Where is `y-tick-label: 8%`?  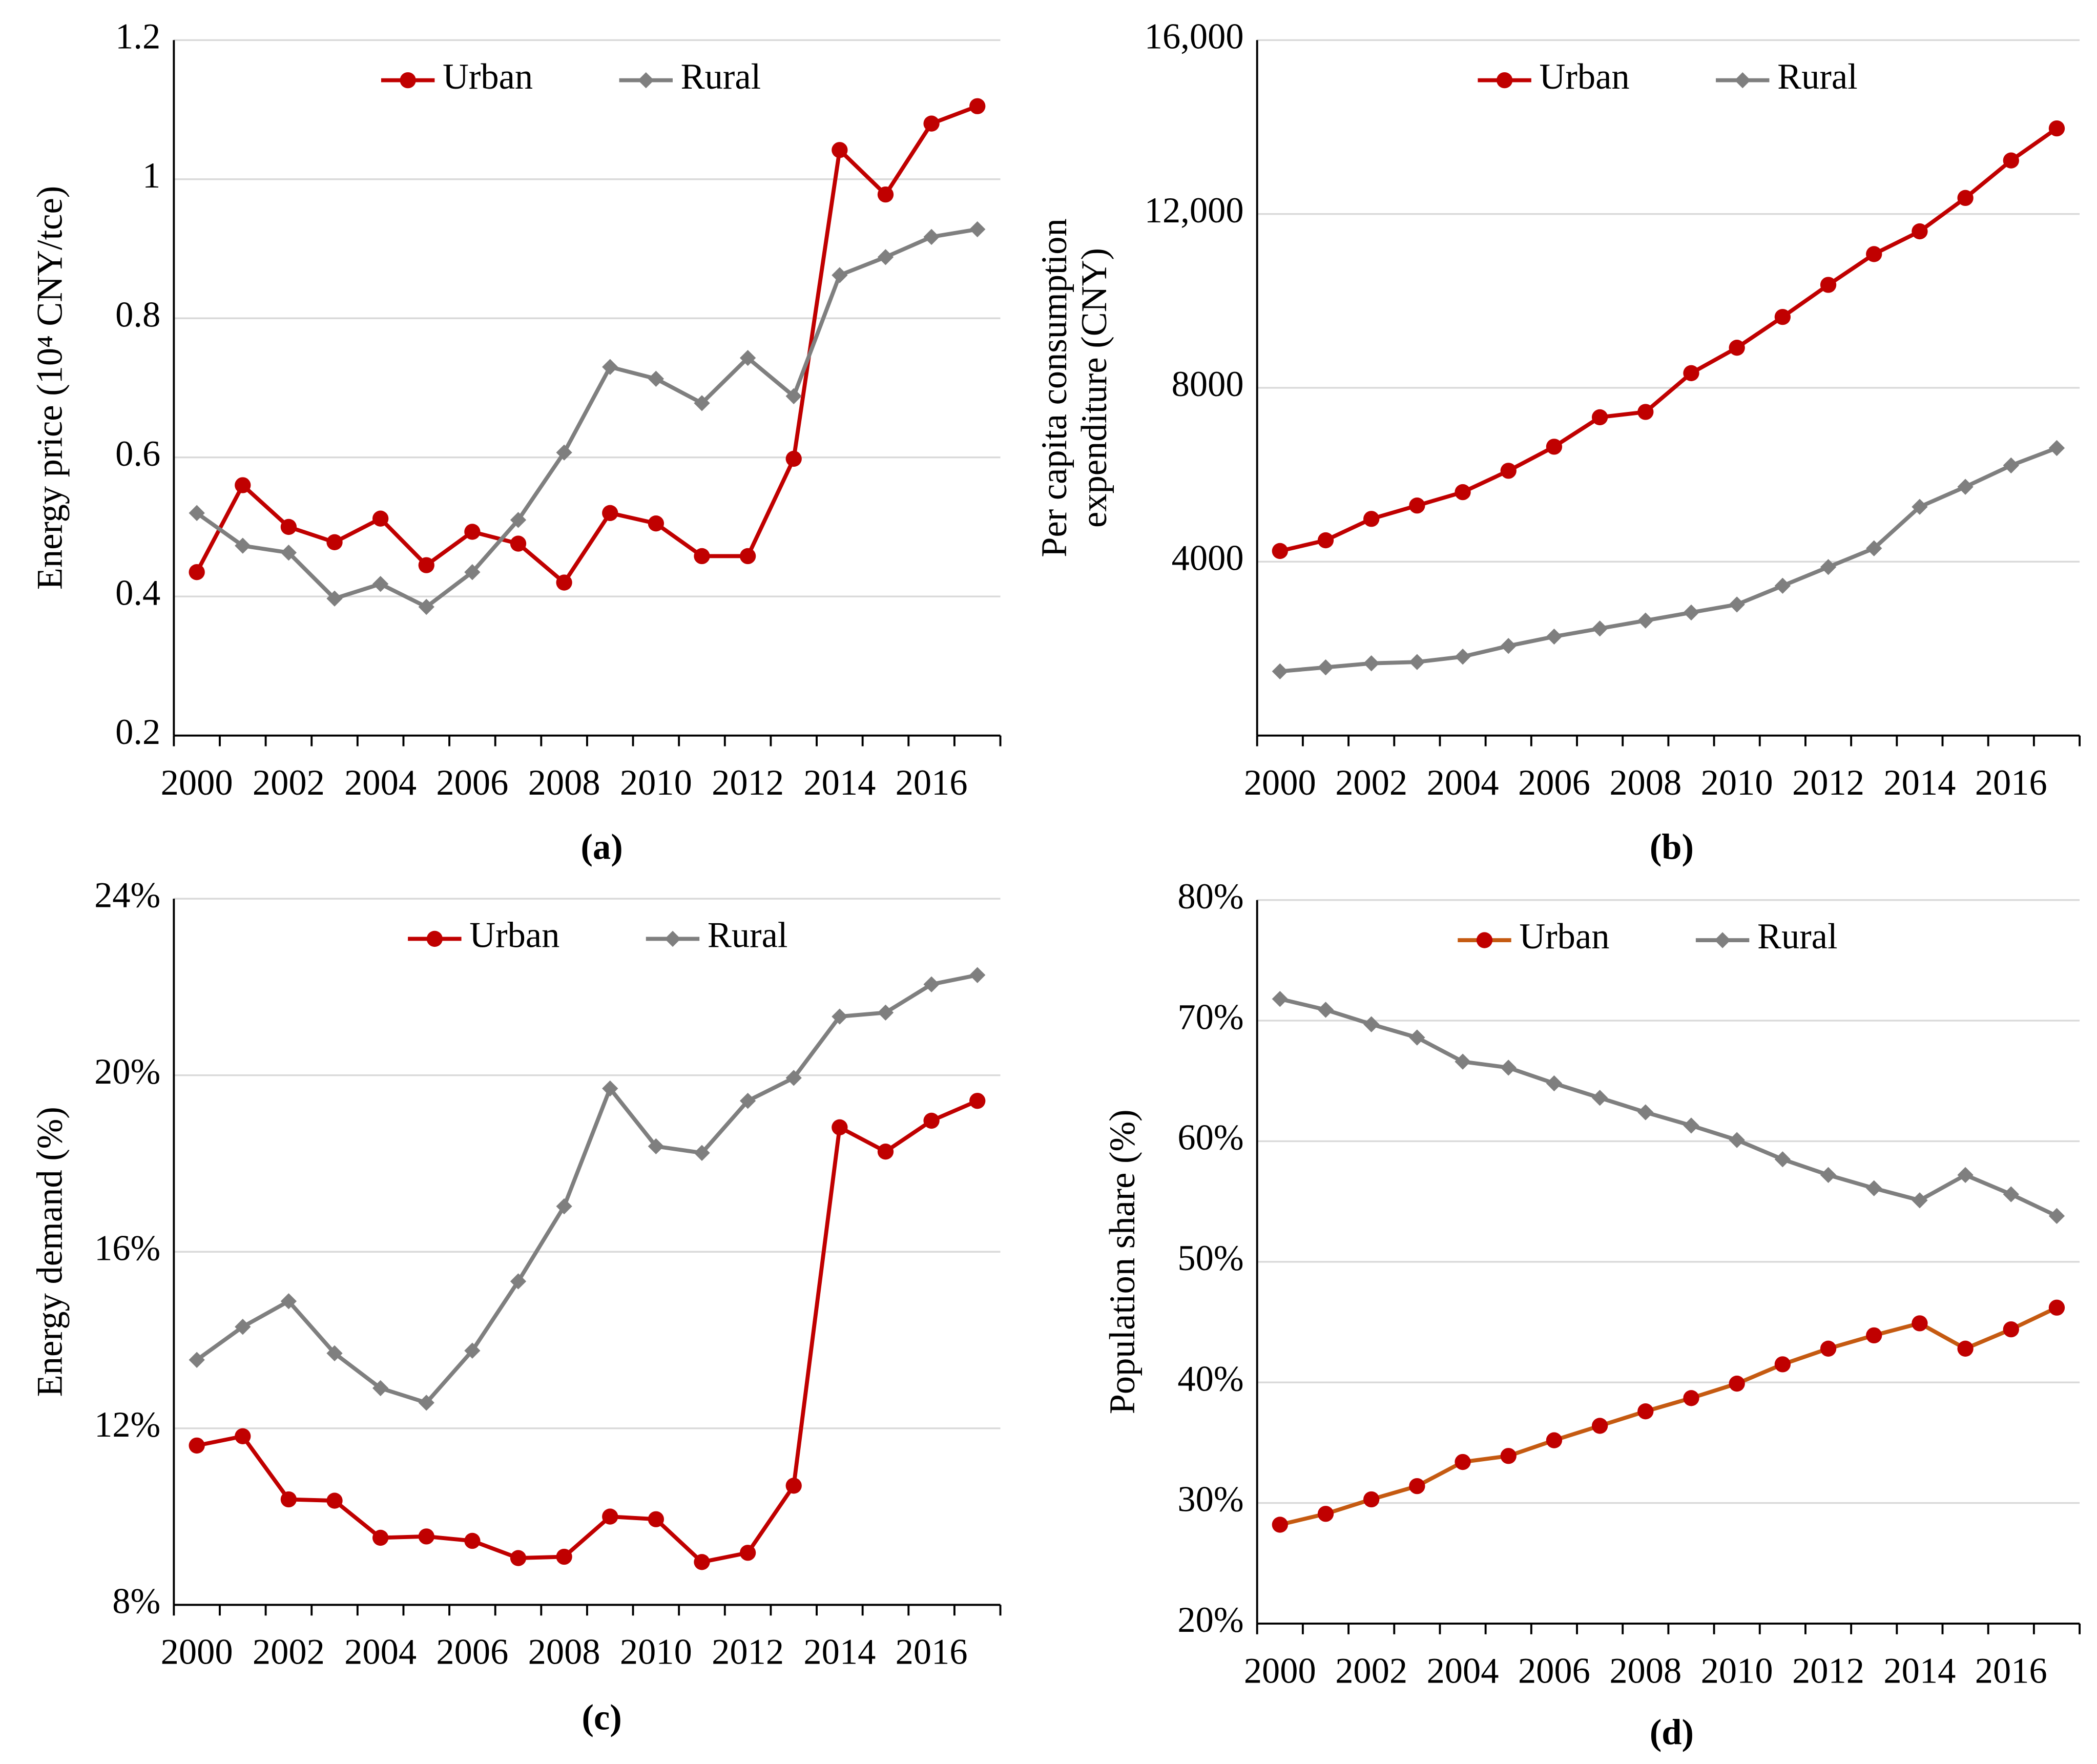 y-tick-label: 8% is located at coordinates (136, 1602).